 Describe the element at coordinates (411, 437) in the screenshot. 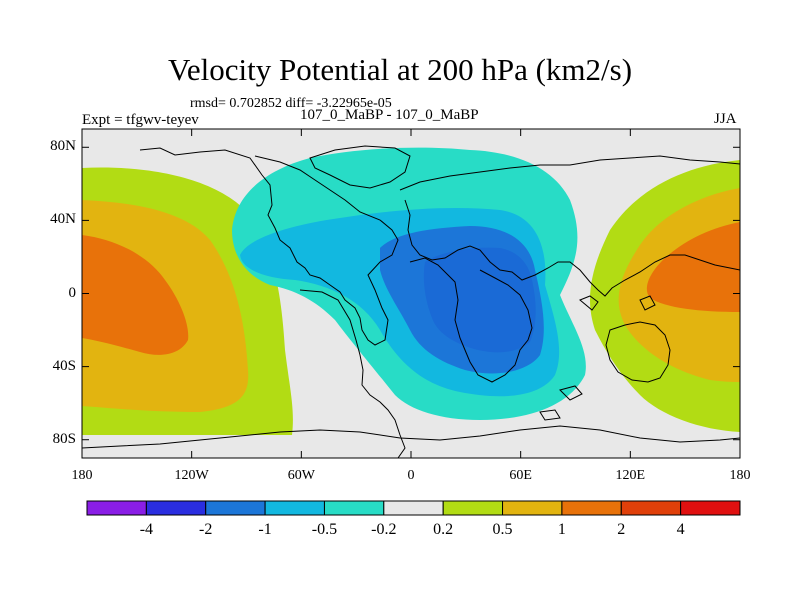

I see `antarctica-outline` at that location.